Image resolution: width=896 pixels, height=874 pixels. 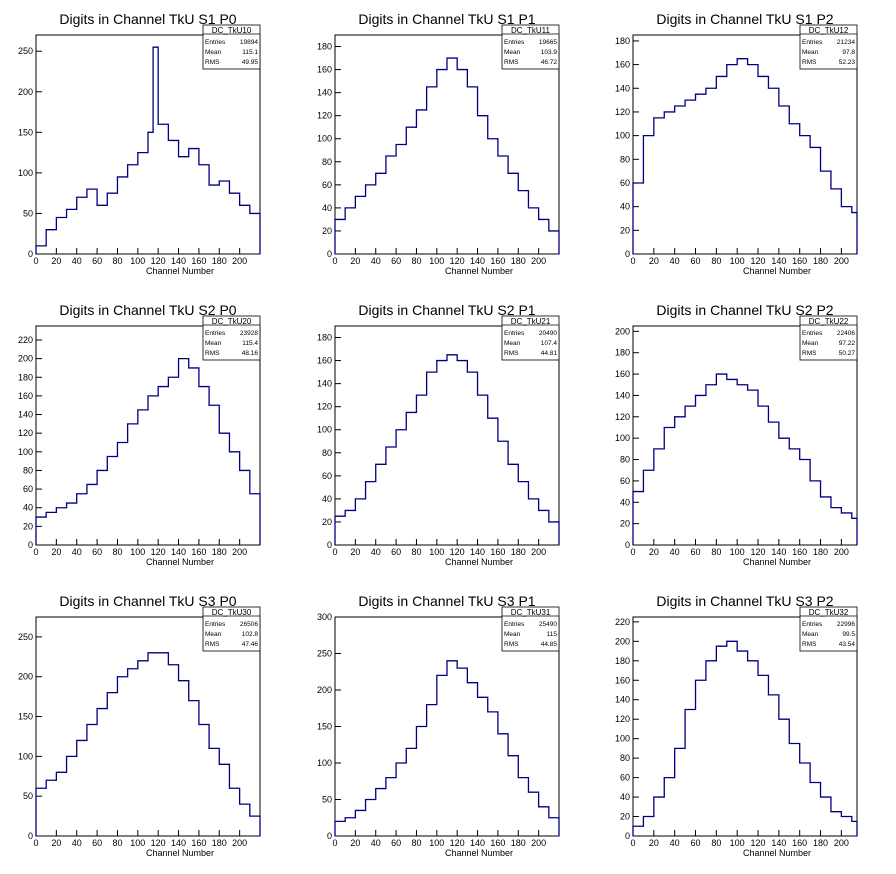 I want to click on stats-name: DC_TkU31, so click(x=531, y=612).